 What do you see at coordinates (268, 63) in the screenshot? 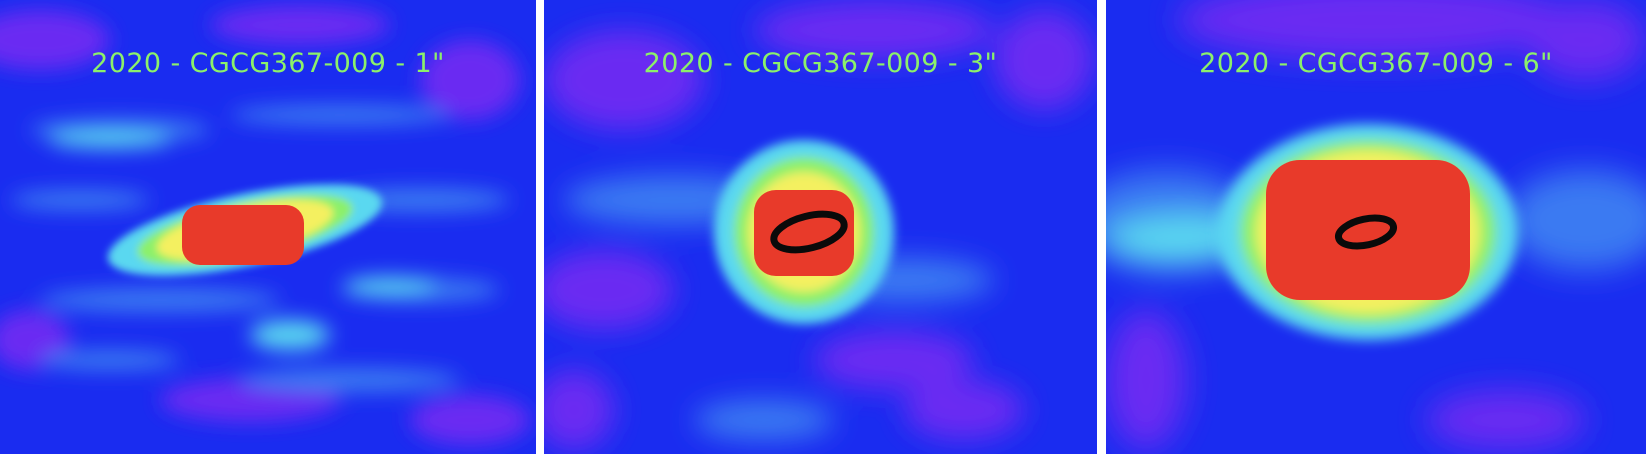
I see `panel-title: 2020 - CGCG367-009 - 1"` at bounding box center [268, 63].